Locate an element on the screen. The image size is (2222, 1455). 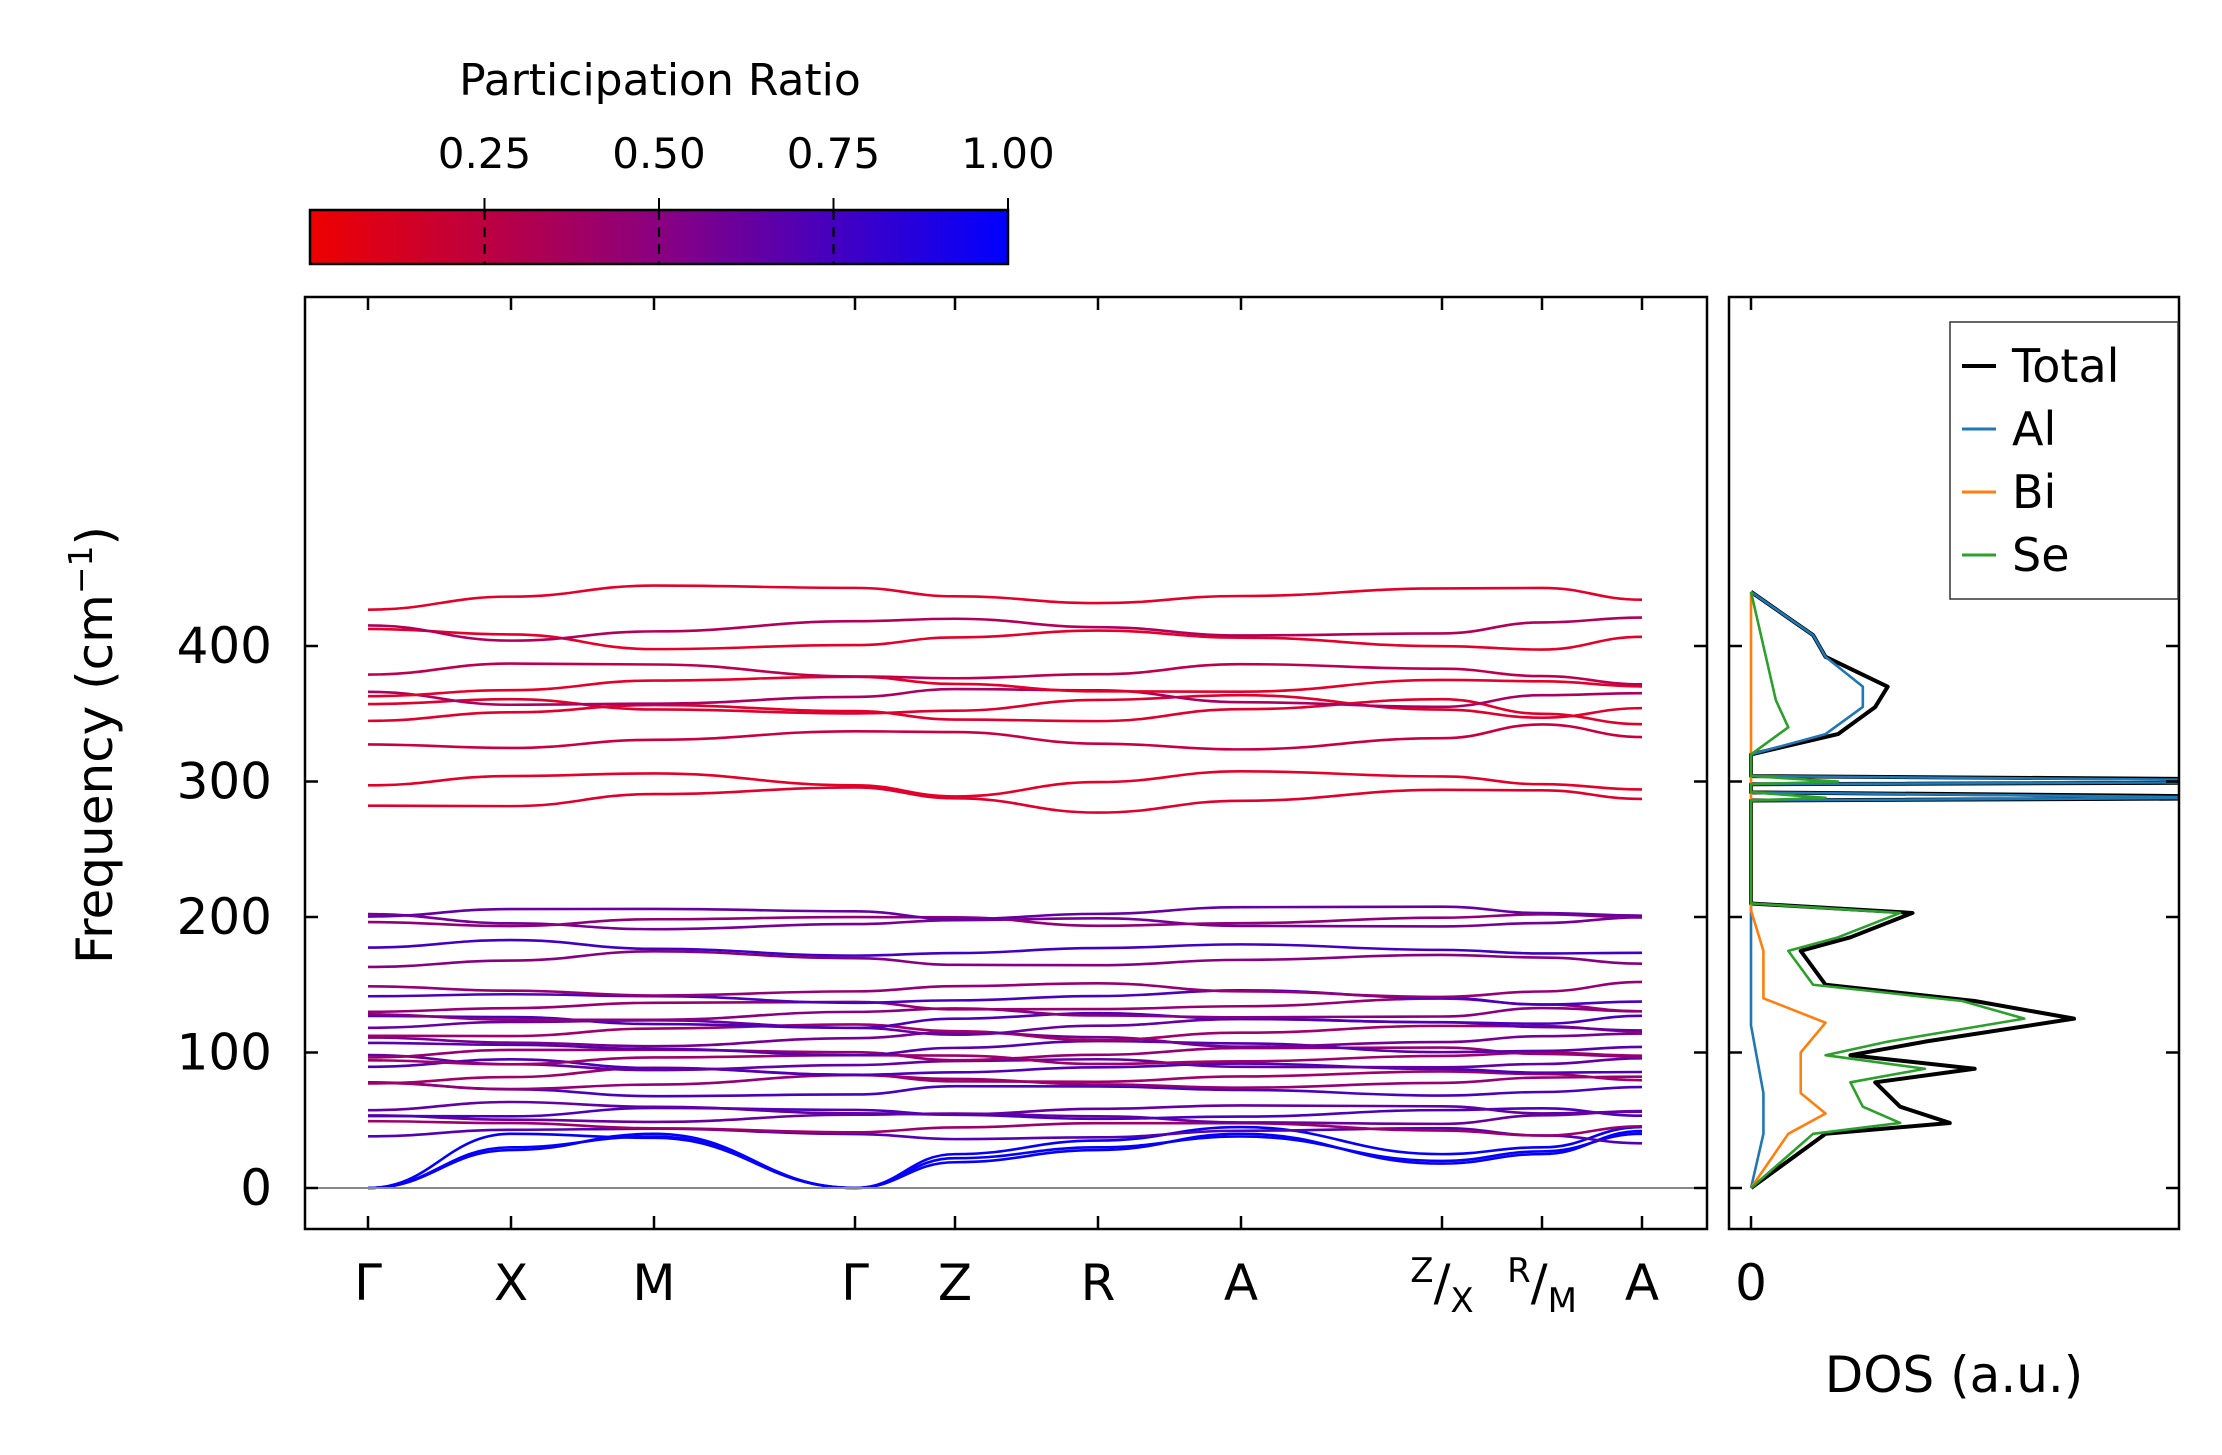
x-tick-label: R/M is located at coordinates (1542, 1286).